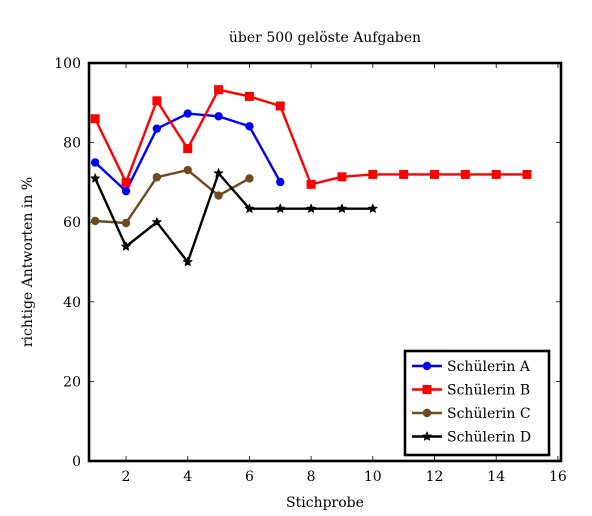 This screenshot has height=516, width=592. What do you see at coordinates (72, 223) in the screenshot?
I see `y-tick-label: 60` at bounding box center [72, 223].